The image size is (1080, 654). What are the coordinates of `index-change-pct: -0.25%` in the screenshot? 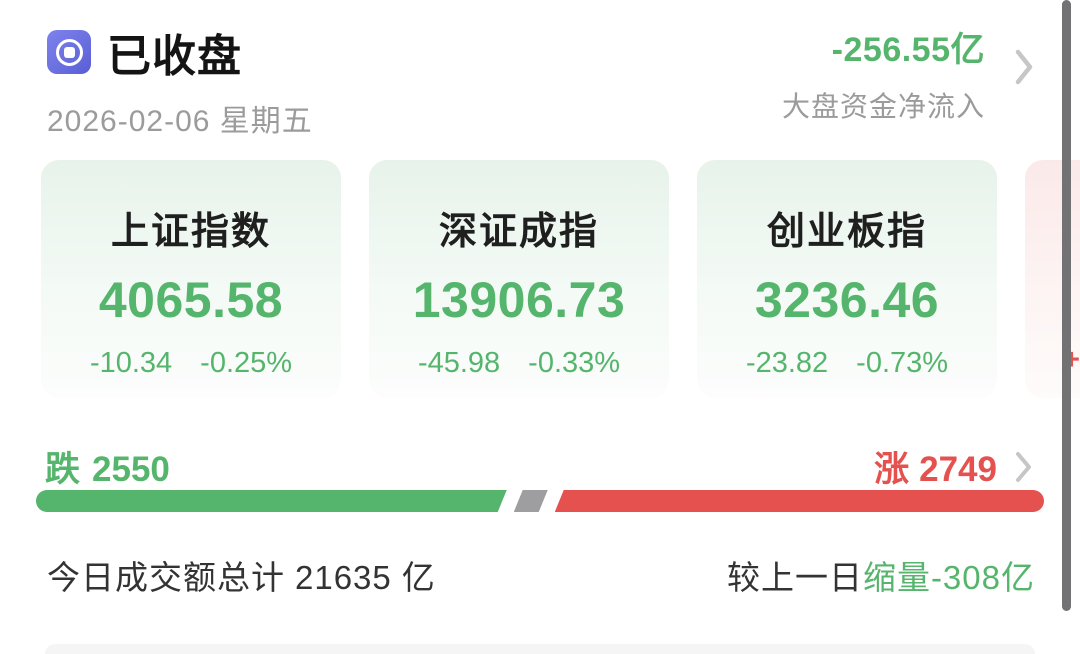 It's located at (246, 363).